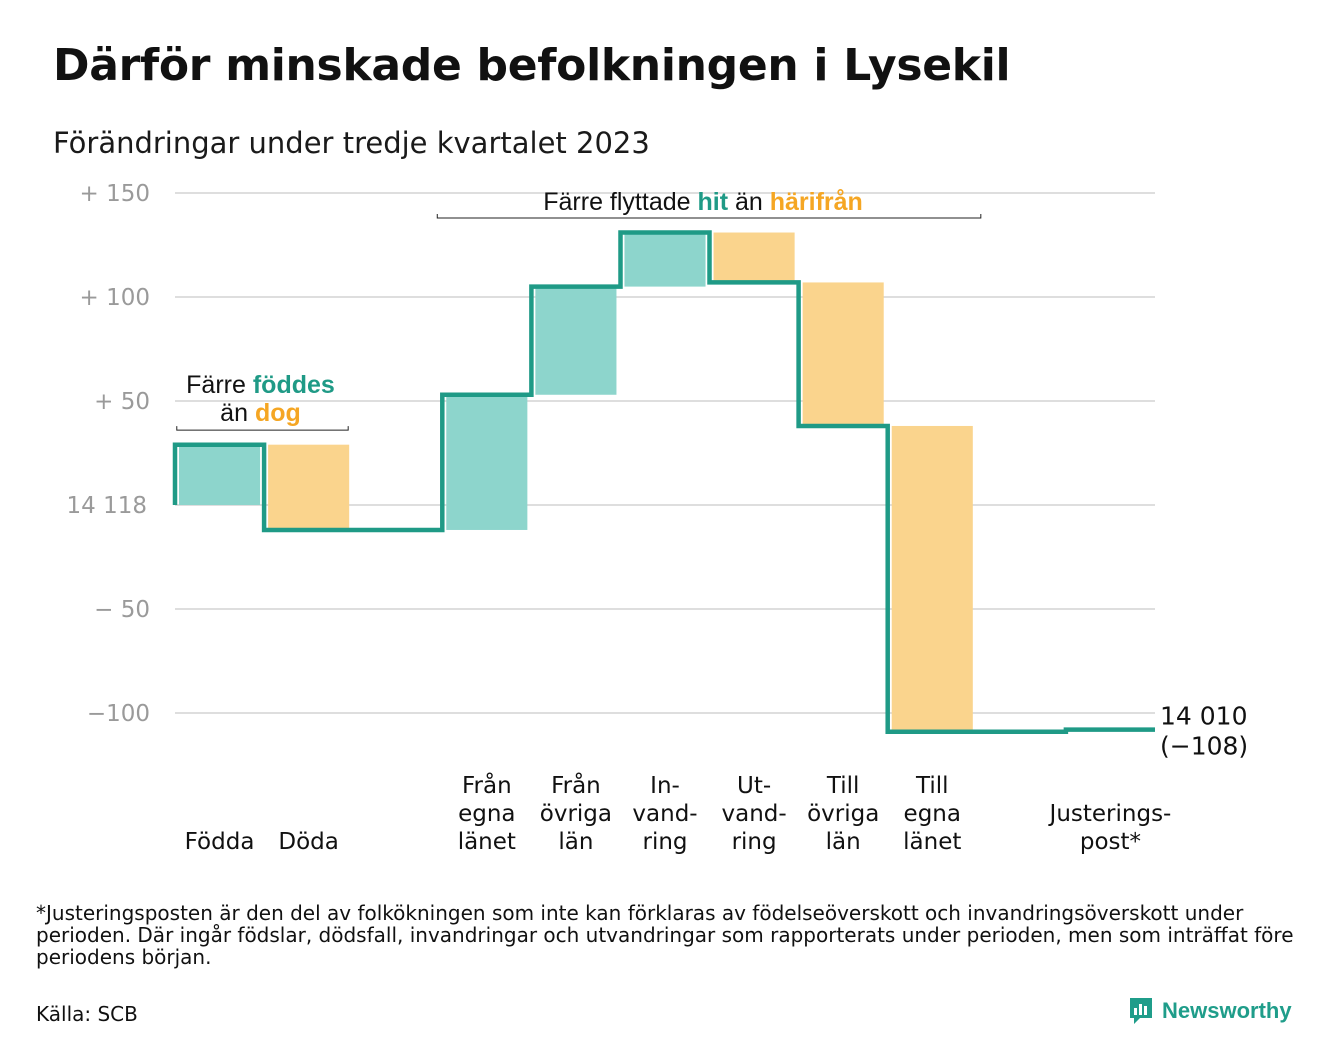 This screenshot has height=1060, width=1340. Describe the element at coordinates (712, 202) in the screenshot. I see `annotation-fragment: hit` at that location.